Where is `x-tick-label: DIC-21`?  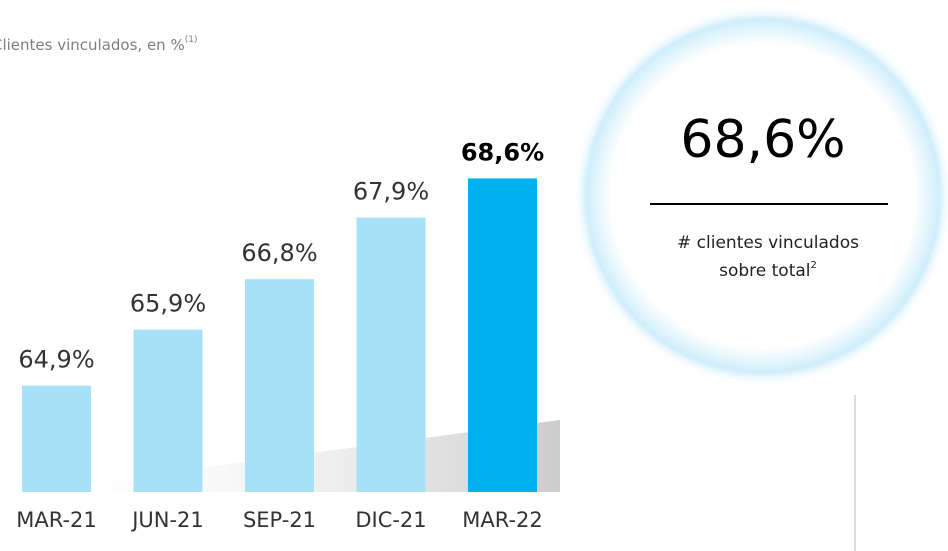
x-tick-label: DIC-21 is located at coordinates (390, 520).